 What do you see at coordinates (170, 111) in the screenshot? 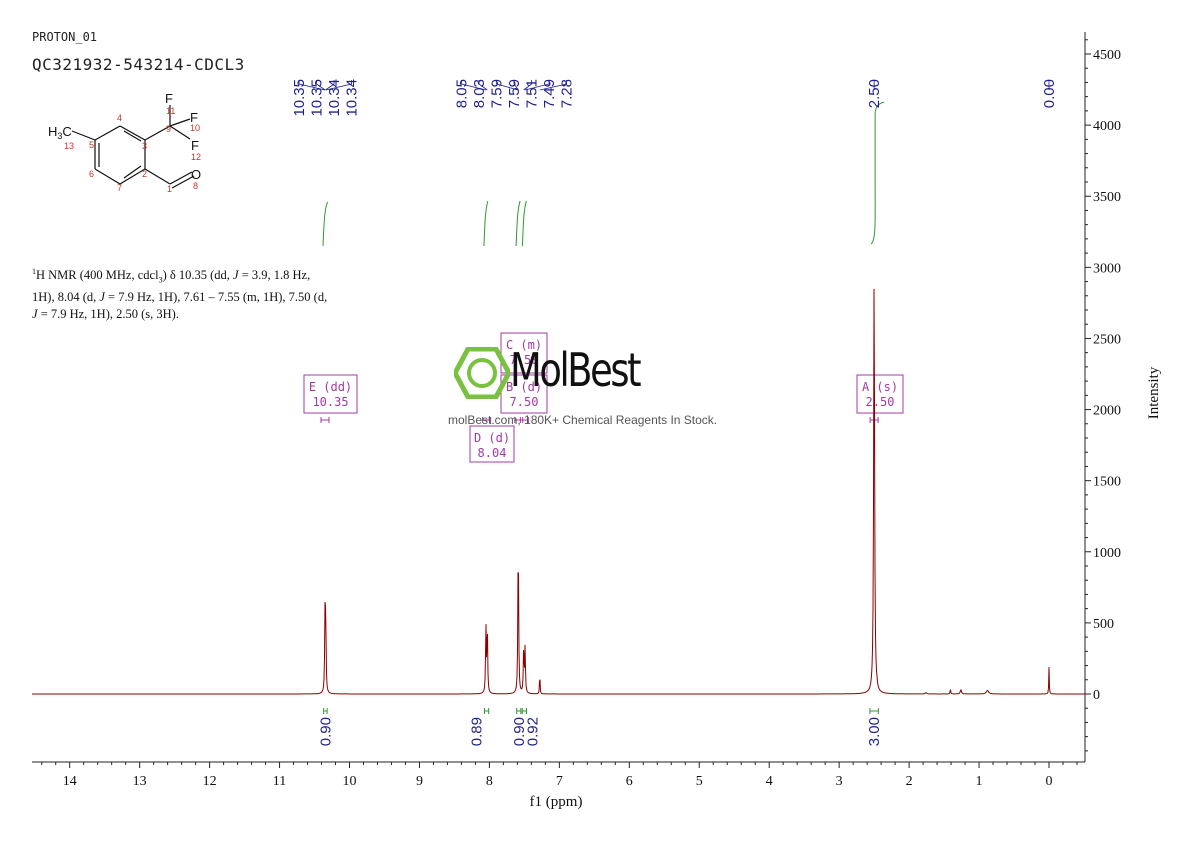
I see `atom-number: 11` at bounding box center [170, 111].